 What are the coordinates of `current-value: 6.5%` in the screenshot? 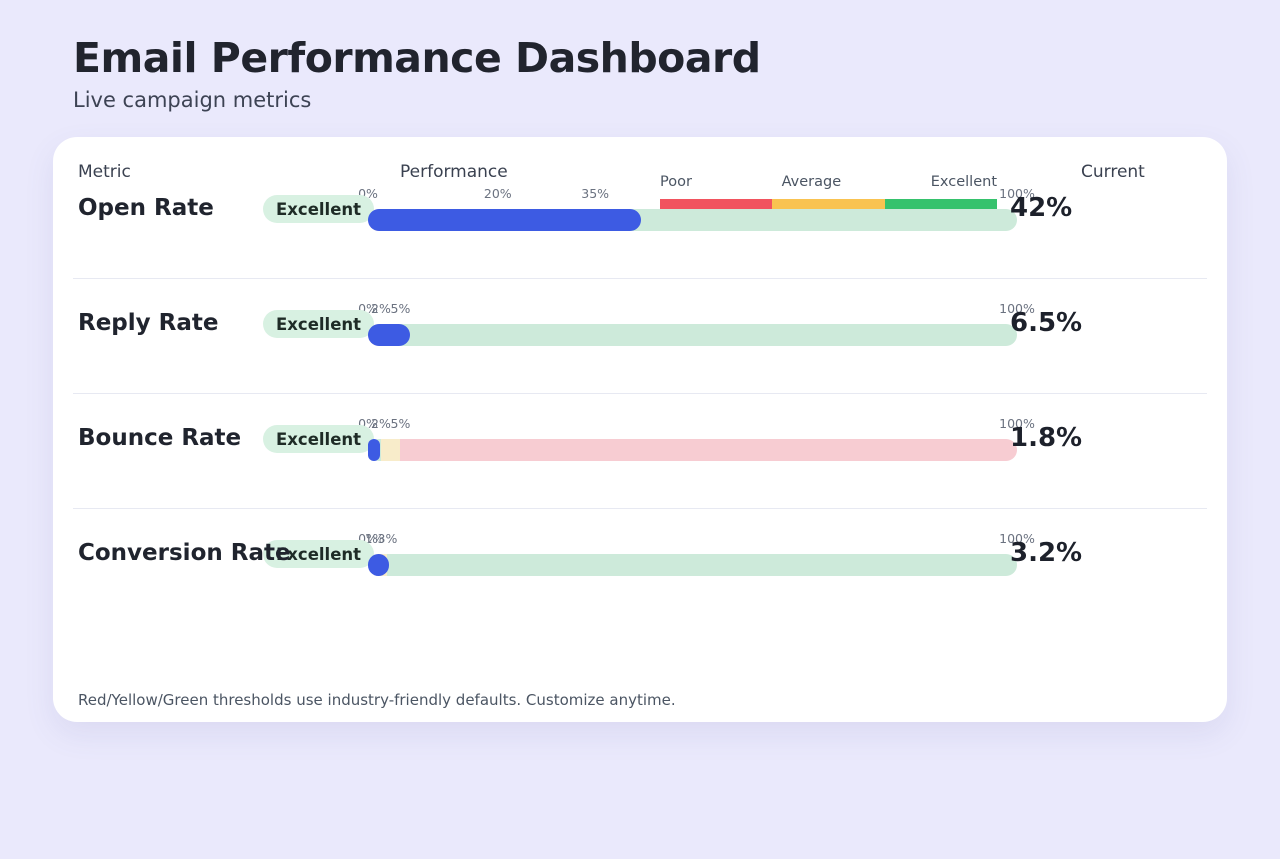 It's located at (1046, 323).